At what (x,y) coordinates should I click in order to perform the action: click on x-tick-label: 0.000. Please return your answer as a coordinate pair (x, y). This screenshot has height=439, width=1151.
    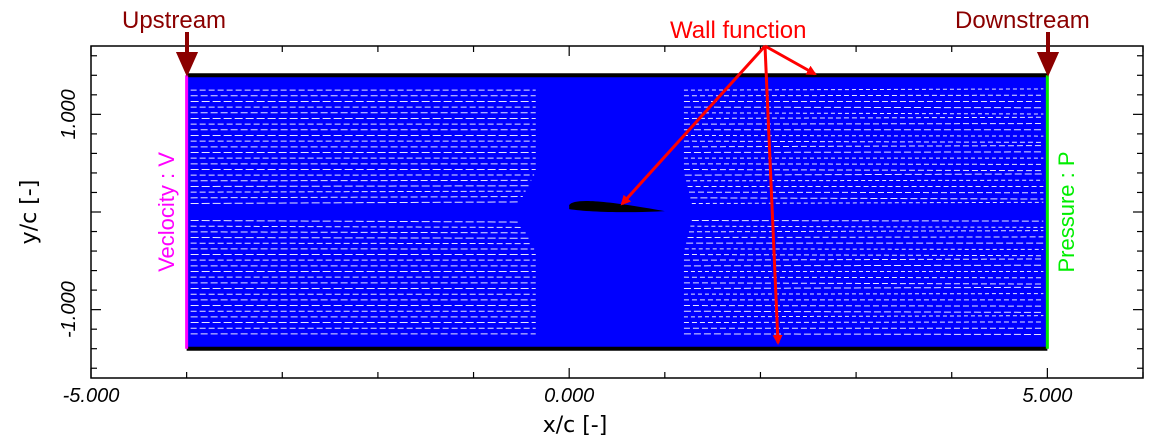
    Looking at the image, I should click on (569, 396).